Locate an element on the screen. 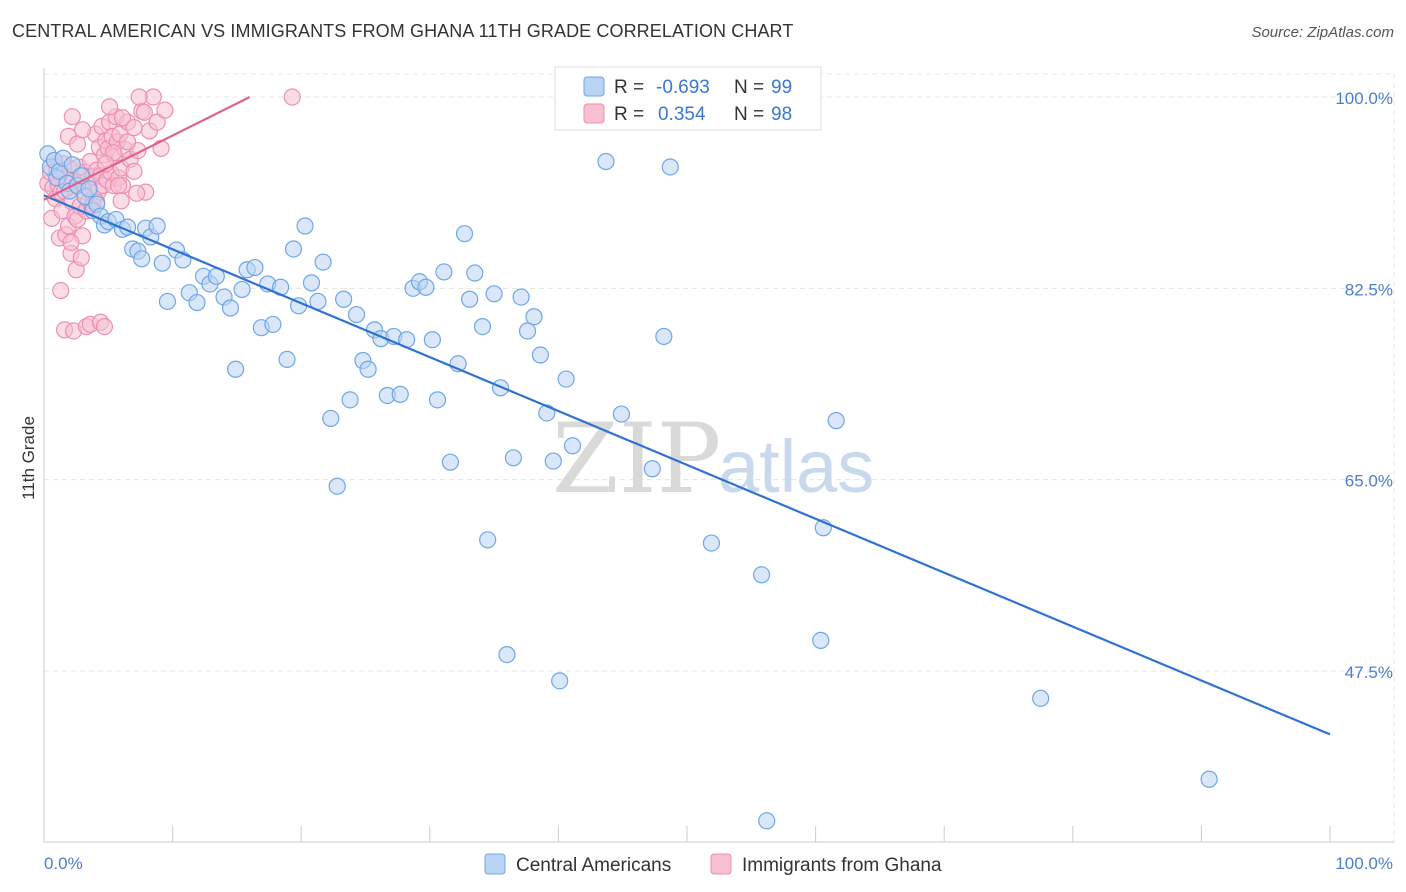  watermark: ZIP atlas is located at coordinates (713, 459).